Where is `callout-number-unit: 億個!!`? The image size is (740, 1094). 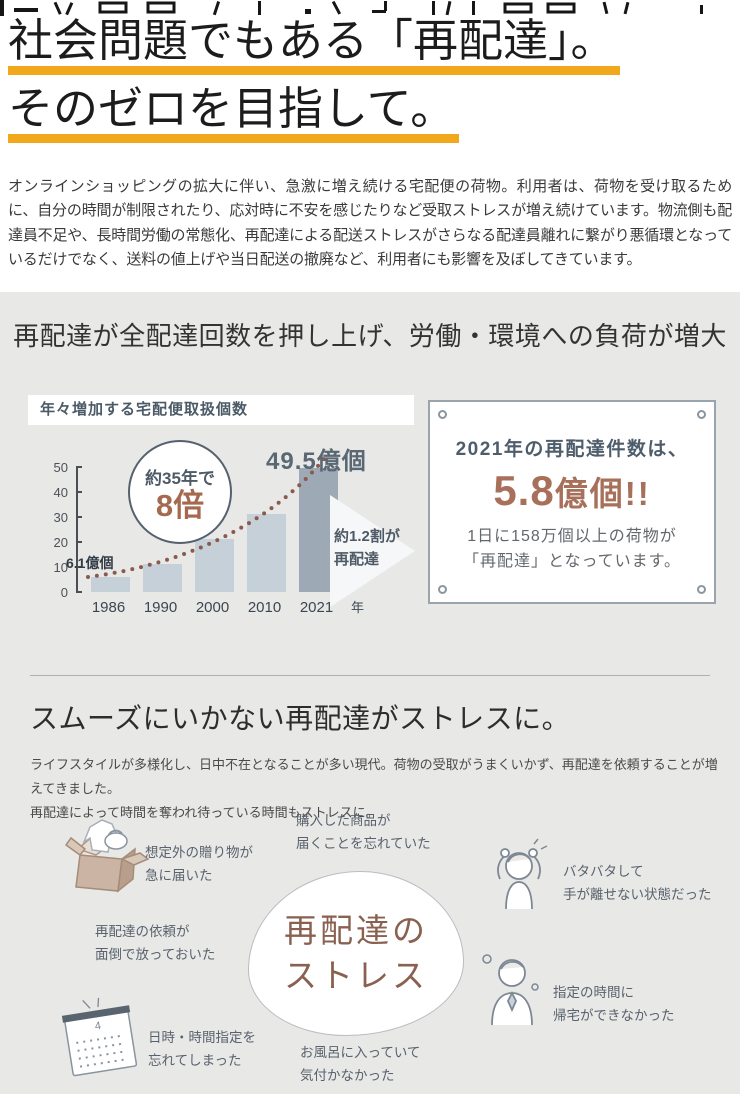
callout-number-unit: 億個!! is located at coordinates (602, 493).